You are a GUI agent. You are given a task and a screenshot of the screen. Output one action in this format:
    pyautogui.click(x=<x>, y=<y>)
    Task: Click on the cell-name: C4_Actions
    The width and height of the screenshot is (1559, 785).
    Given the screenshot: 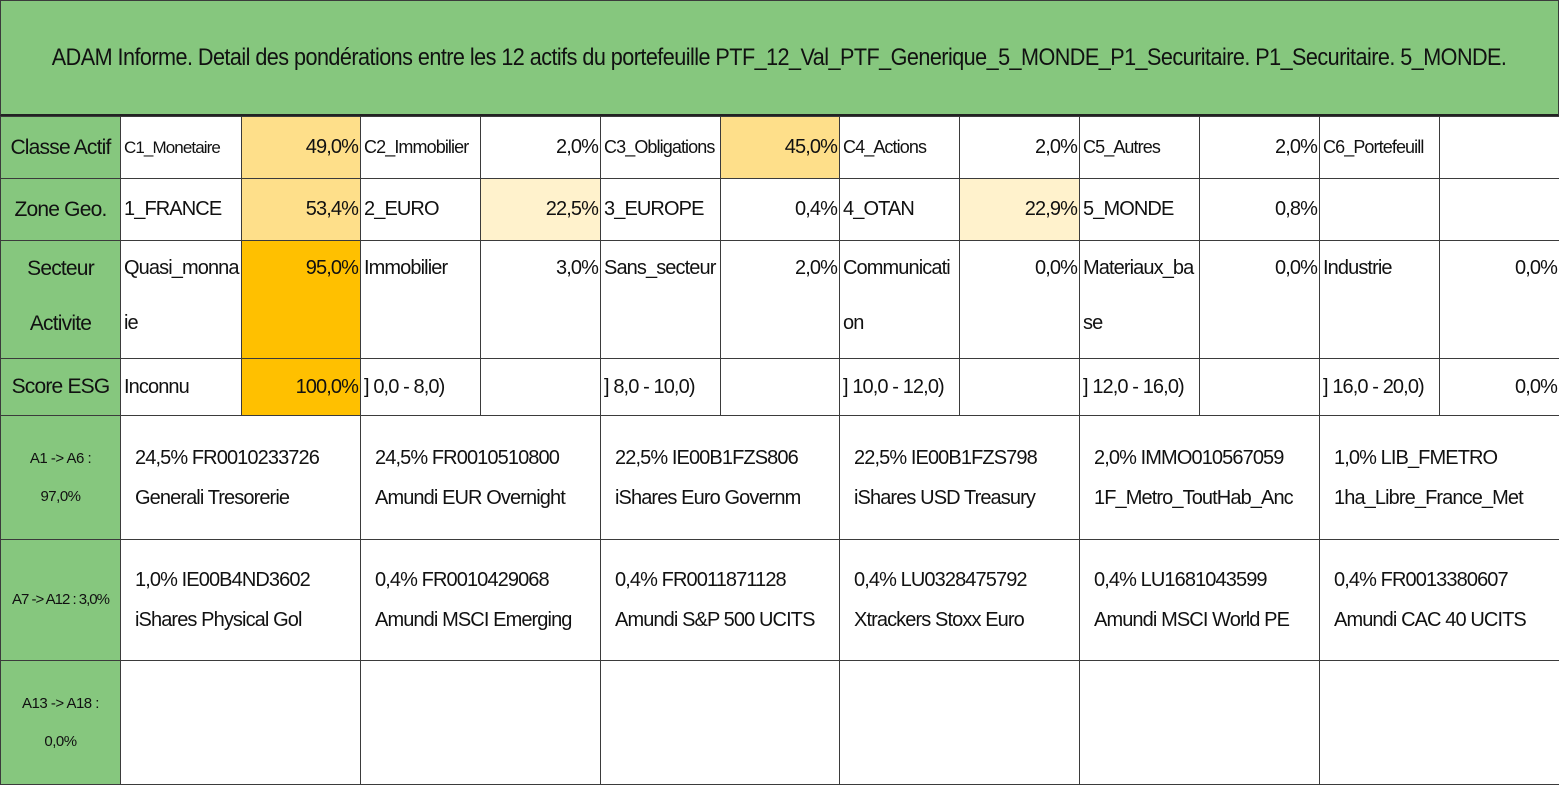 What is the action you would take?
    pyautogui.click(x=899, y=147)
    